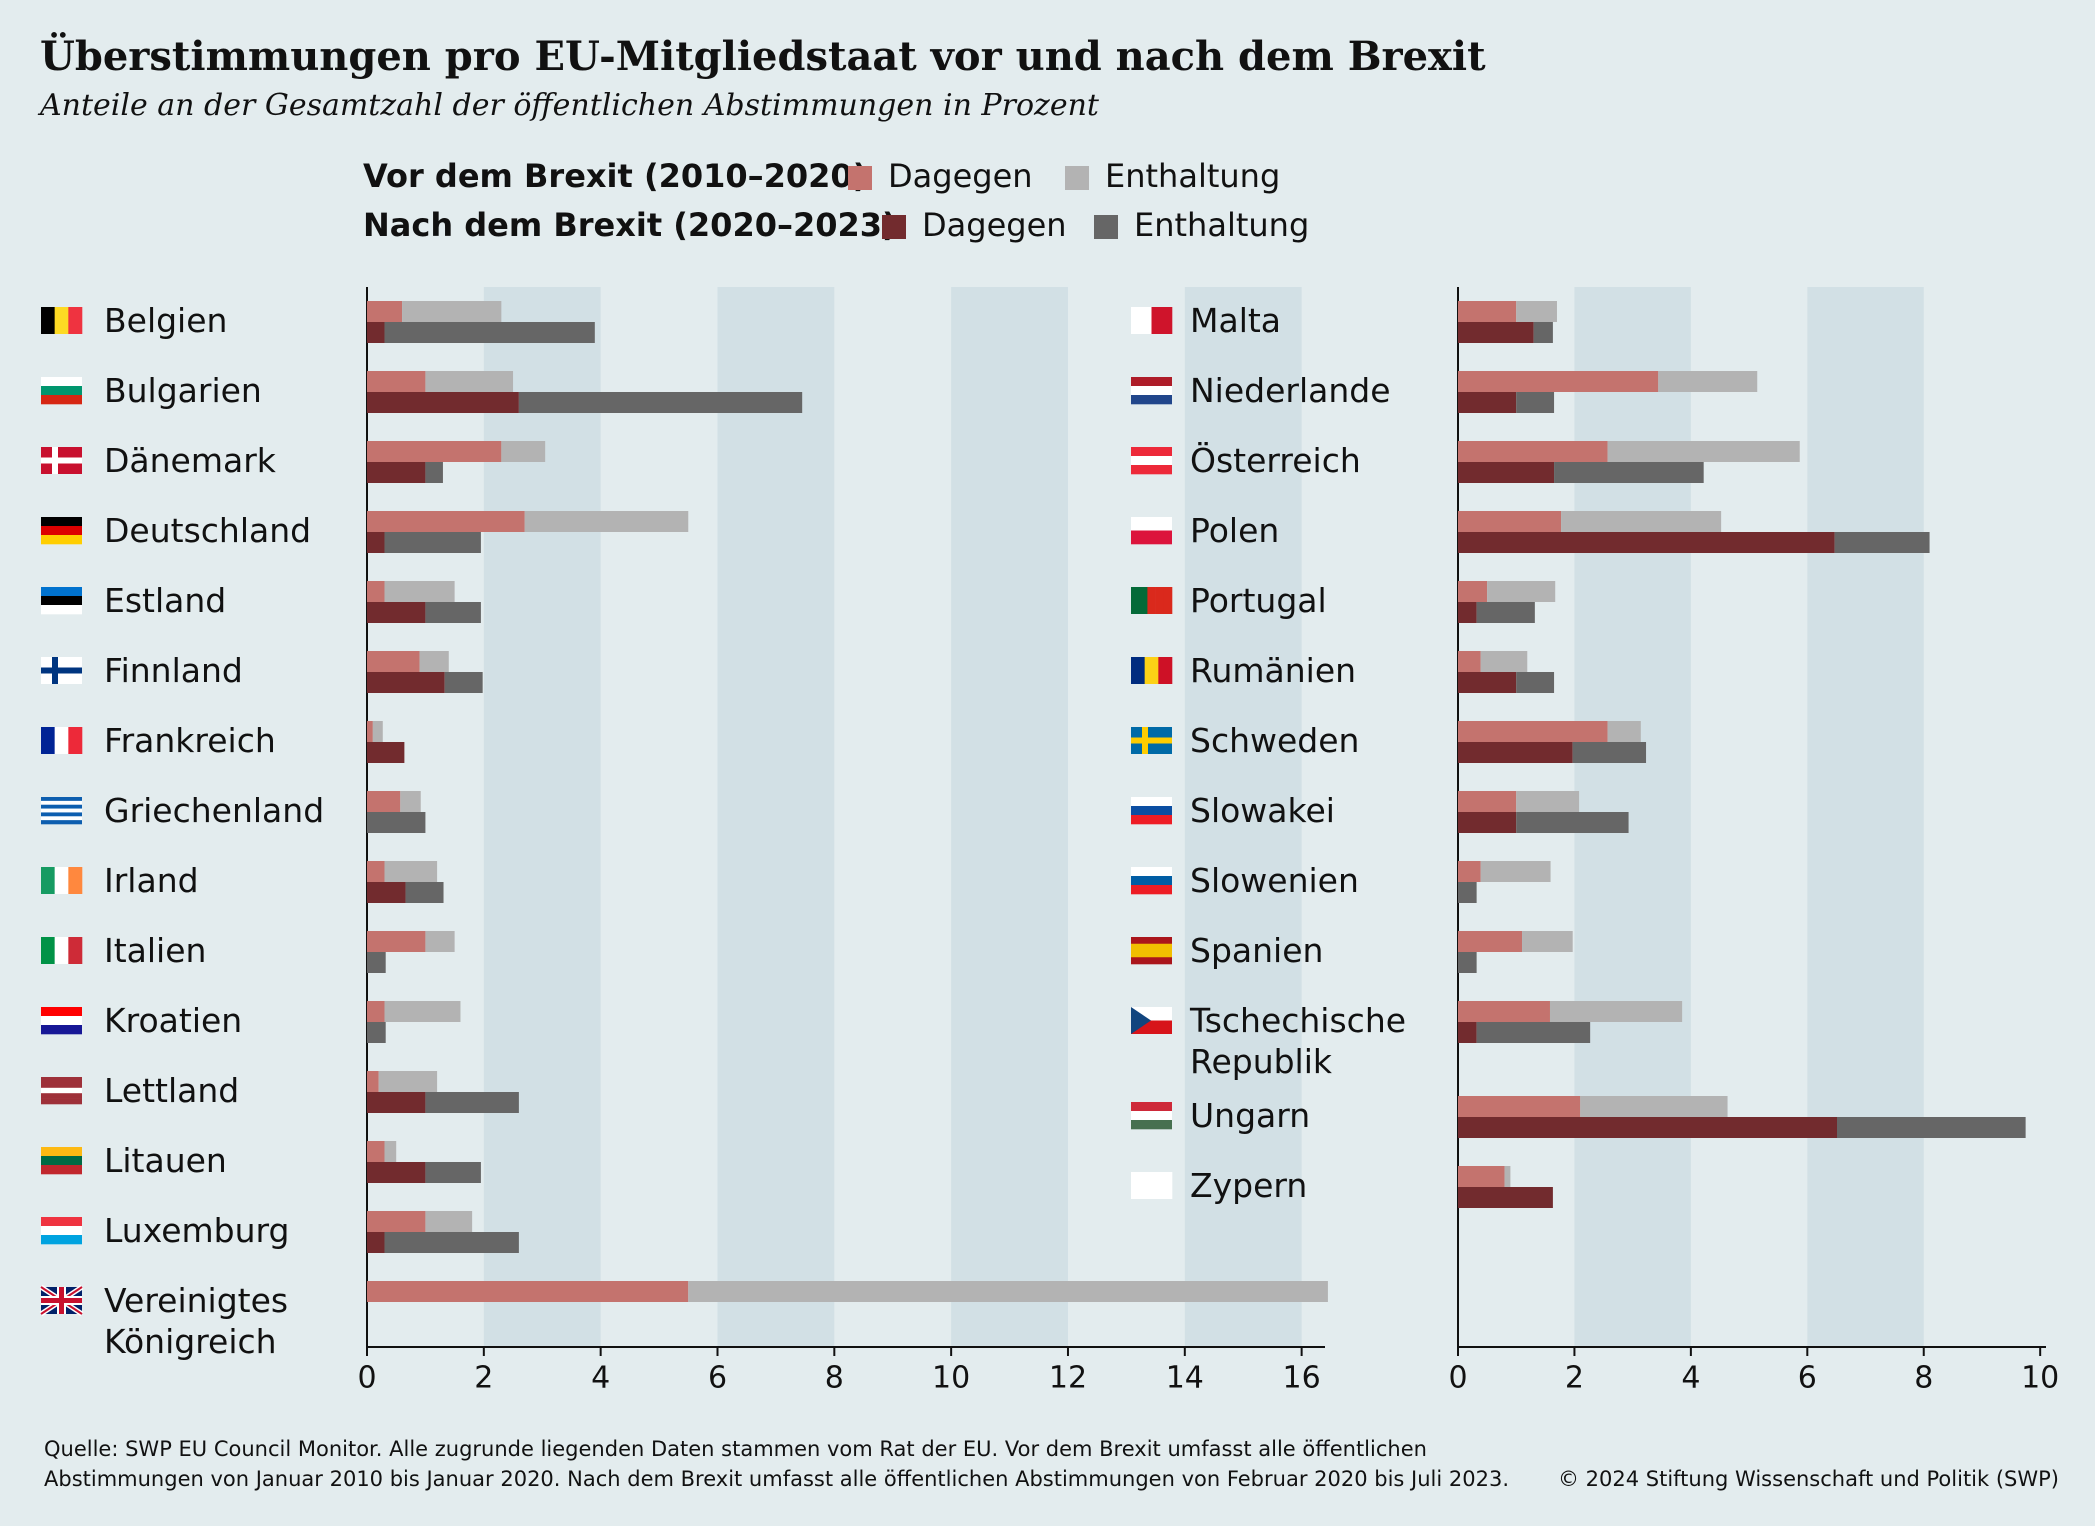 The image size is (2095, 1526). What do you see at coordinates (1248, 1185) in the screenshot?
I see `category-label: Zypern` at bounding box center [1248, 1185].